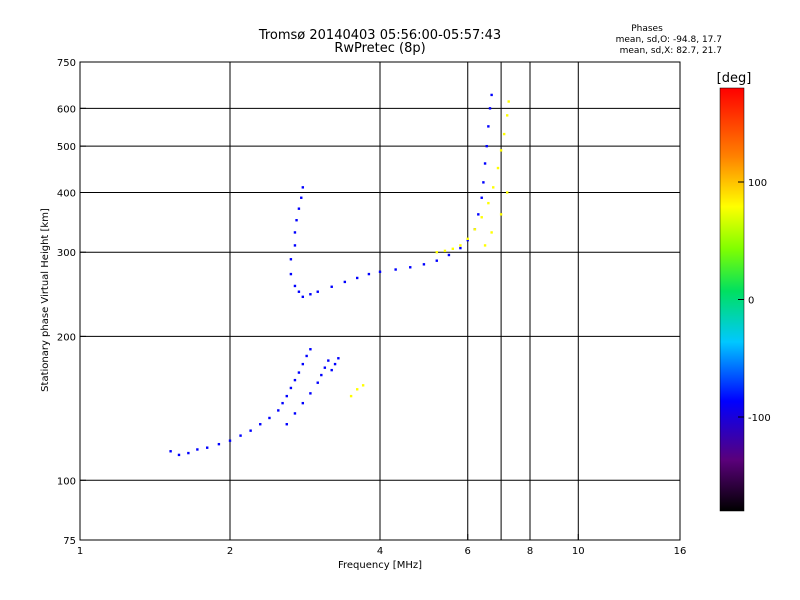 The width and height of the screenshot is (800, 600). What do you see at coordinates (66, 253) in the screenshot?
I see `y-tick-label: 300` at bounding box center [66, 253].